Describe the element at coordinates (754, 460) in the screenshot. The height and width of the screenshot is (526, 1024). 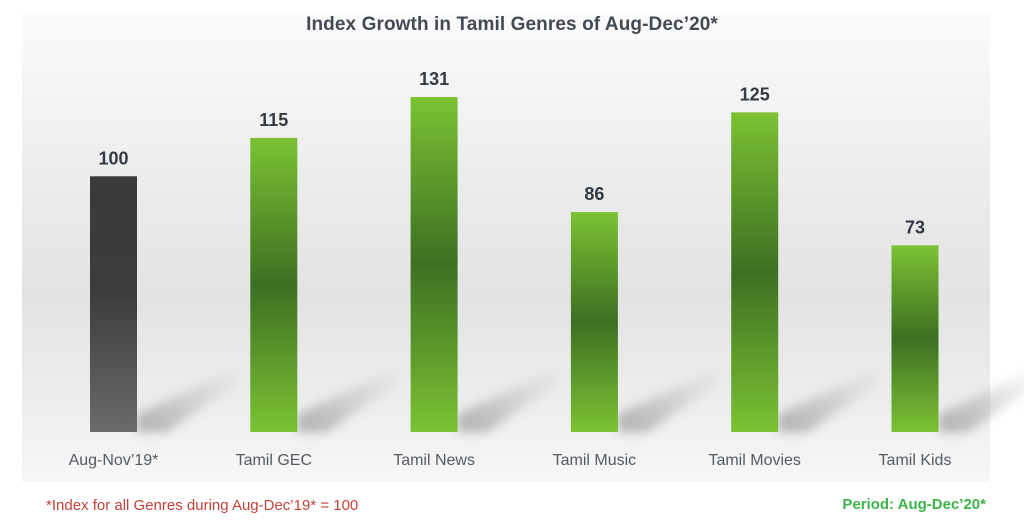
I see `x-tick-label: Tamil Movies` at that location.